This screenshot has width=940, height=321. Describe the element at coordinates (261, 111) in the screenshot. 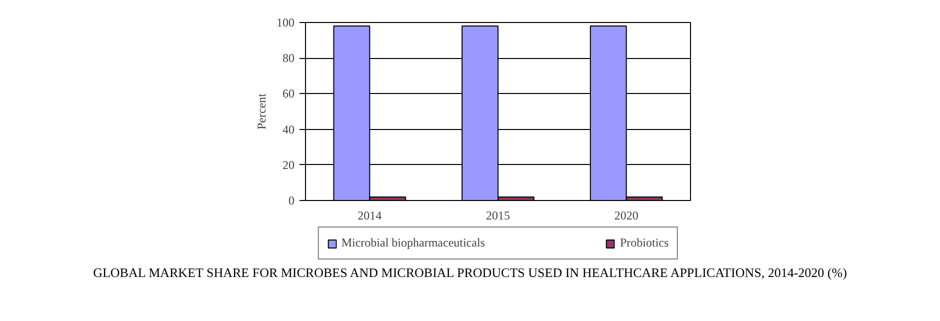

I see `y-axis-title: Percent` at that location.